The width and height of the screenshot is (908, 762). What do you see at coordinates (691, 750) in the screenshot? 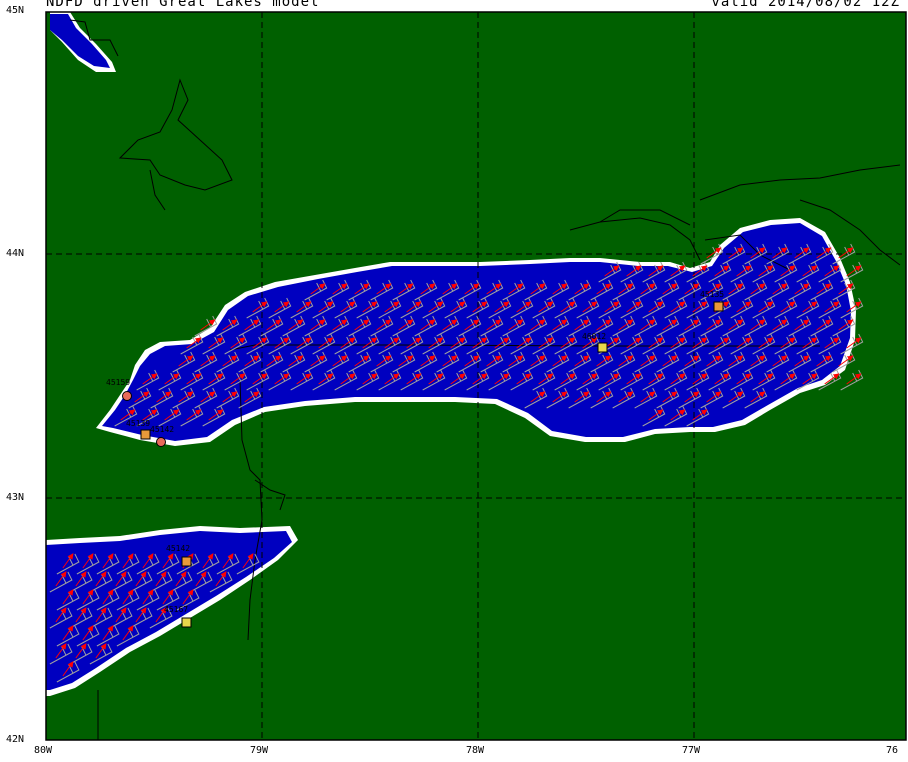
I see `lon-label-77w: 77W` at bounding box center [691, 750].